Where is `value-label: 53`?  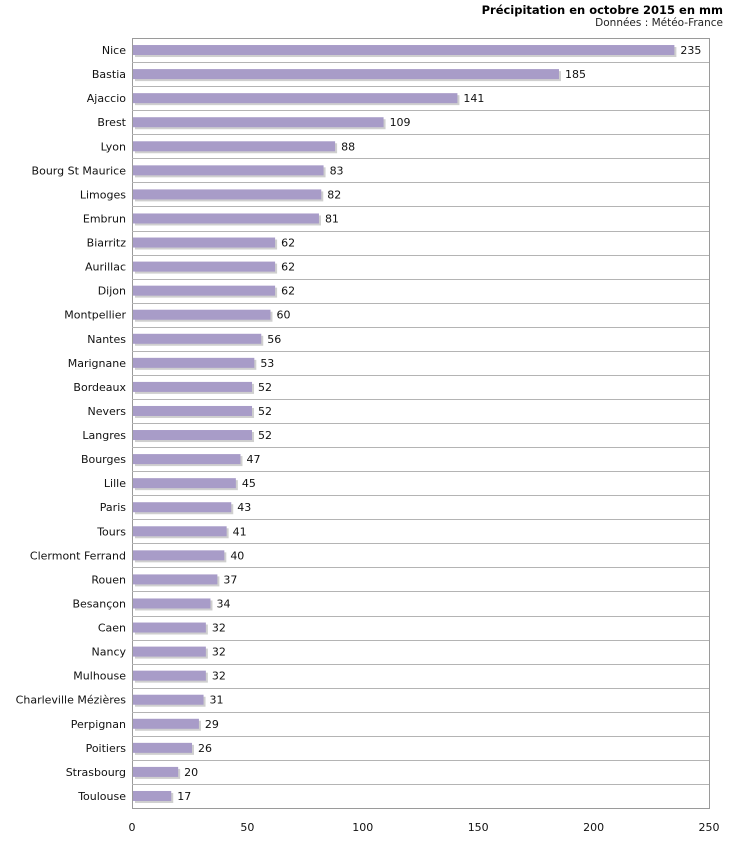 value-label: 53 is located at coordinates (267, 363).